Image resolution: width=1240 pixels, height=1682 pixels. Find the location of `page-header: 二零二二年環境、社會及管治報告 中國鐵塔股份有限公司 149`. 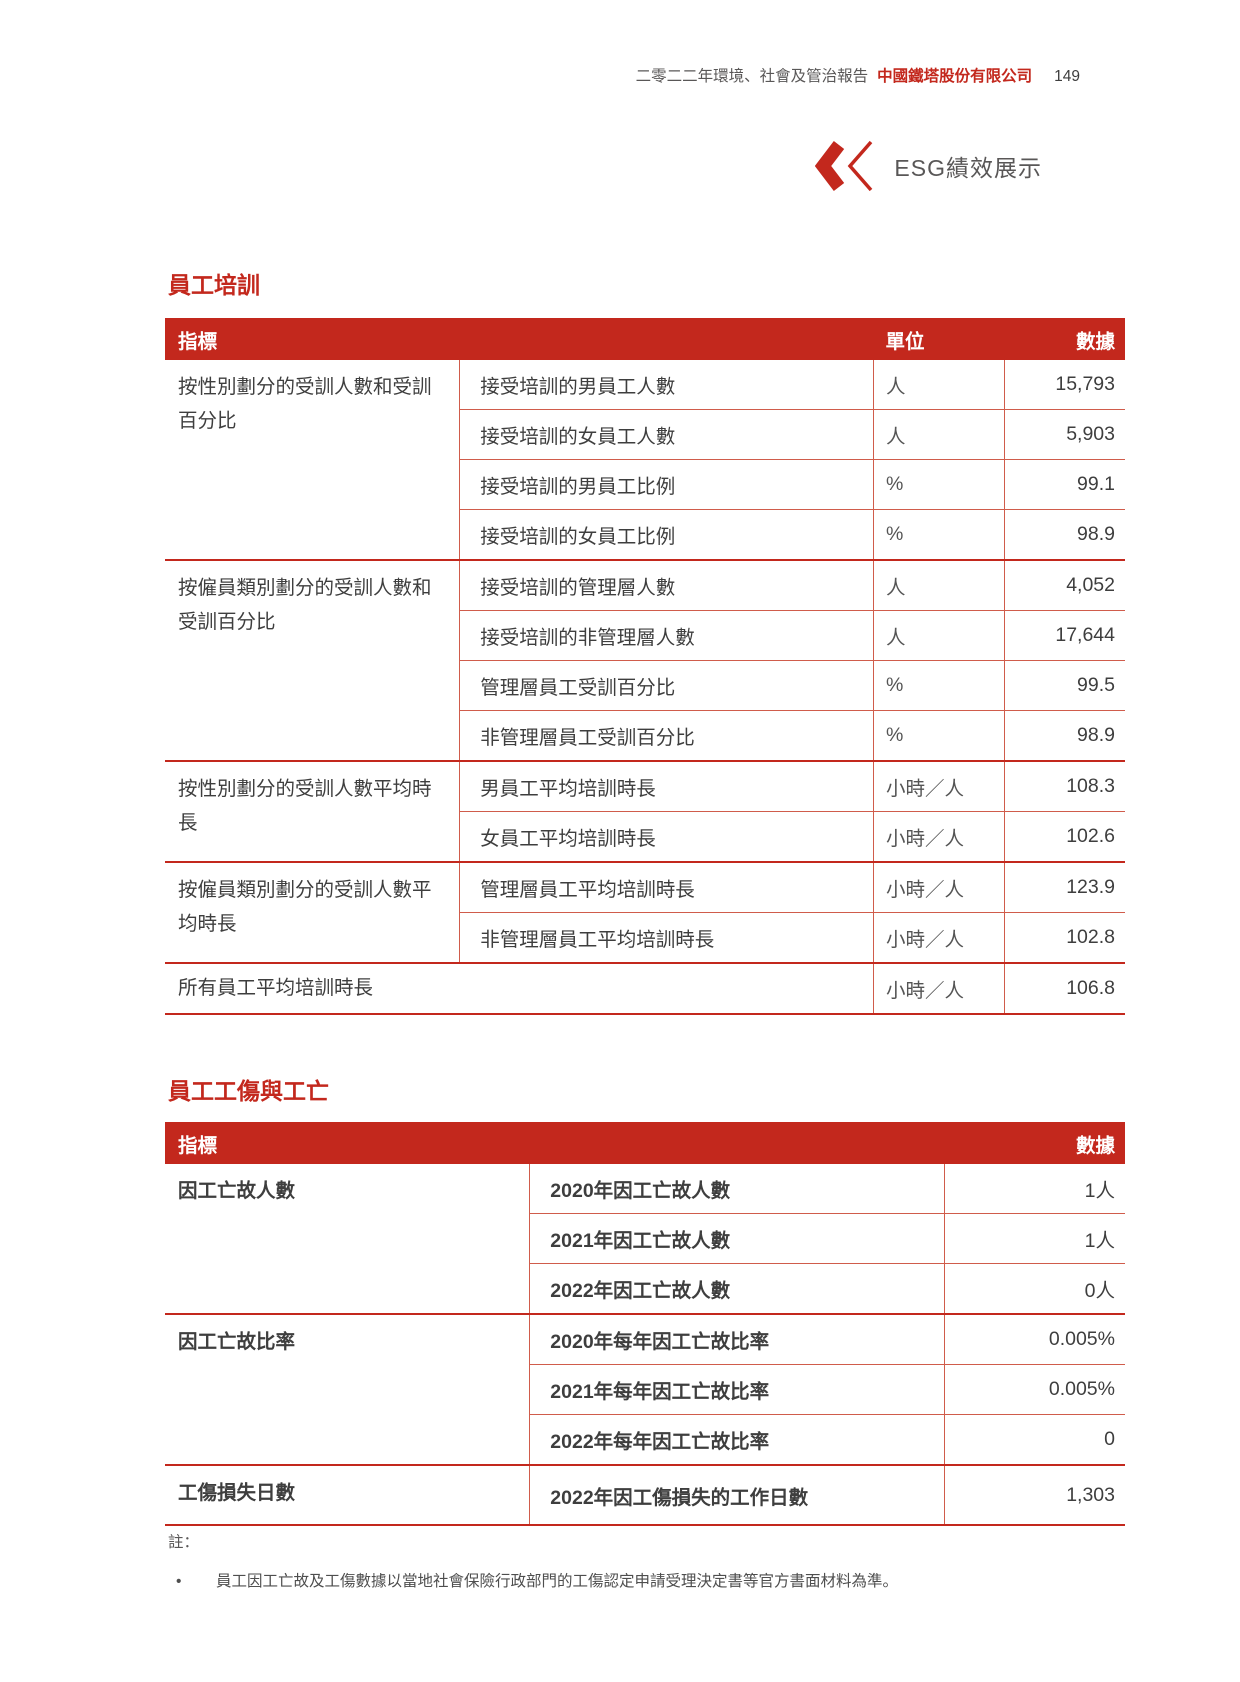

page-header: 二零二二年環境、社會及管治報告 中國鐵塔股份有限公司 149 is located at coordinates (858, 75).